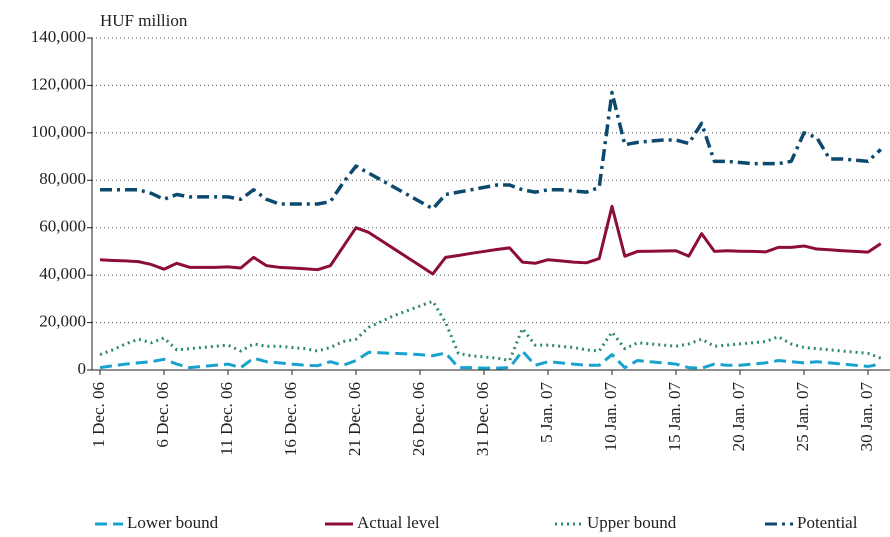 The width and height of the screenshot is (890, 537). What do you see at coordinates (82, 368) in the screenshot?
I see `y-tick-label: 0` at bounding box center [82, 368].